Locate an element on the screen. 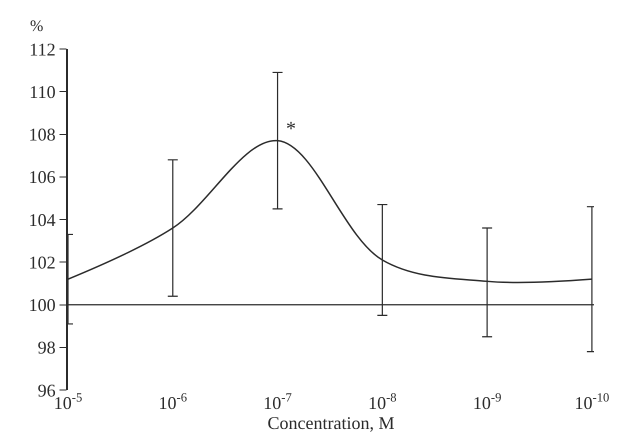  y-tick-label: 110 is located at coordinates (42, 92).